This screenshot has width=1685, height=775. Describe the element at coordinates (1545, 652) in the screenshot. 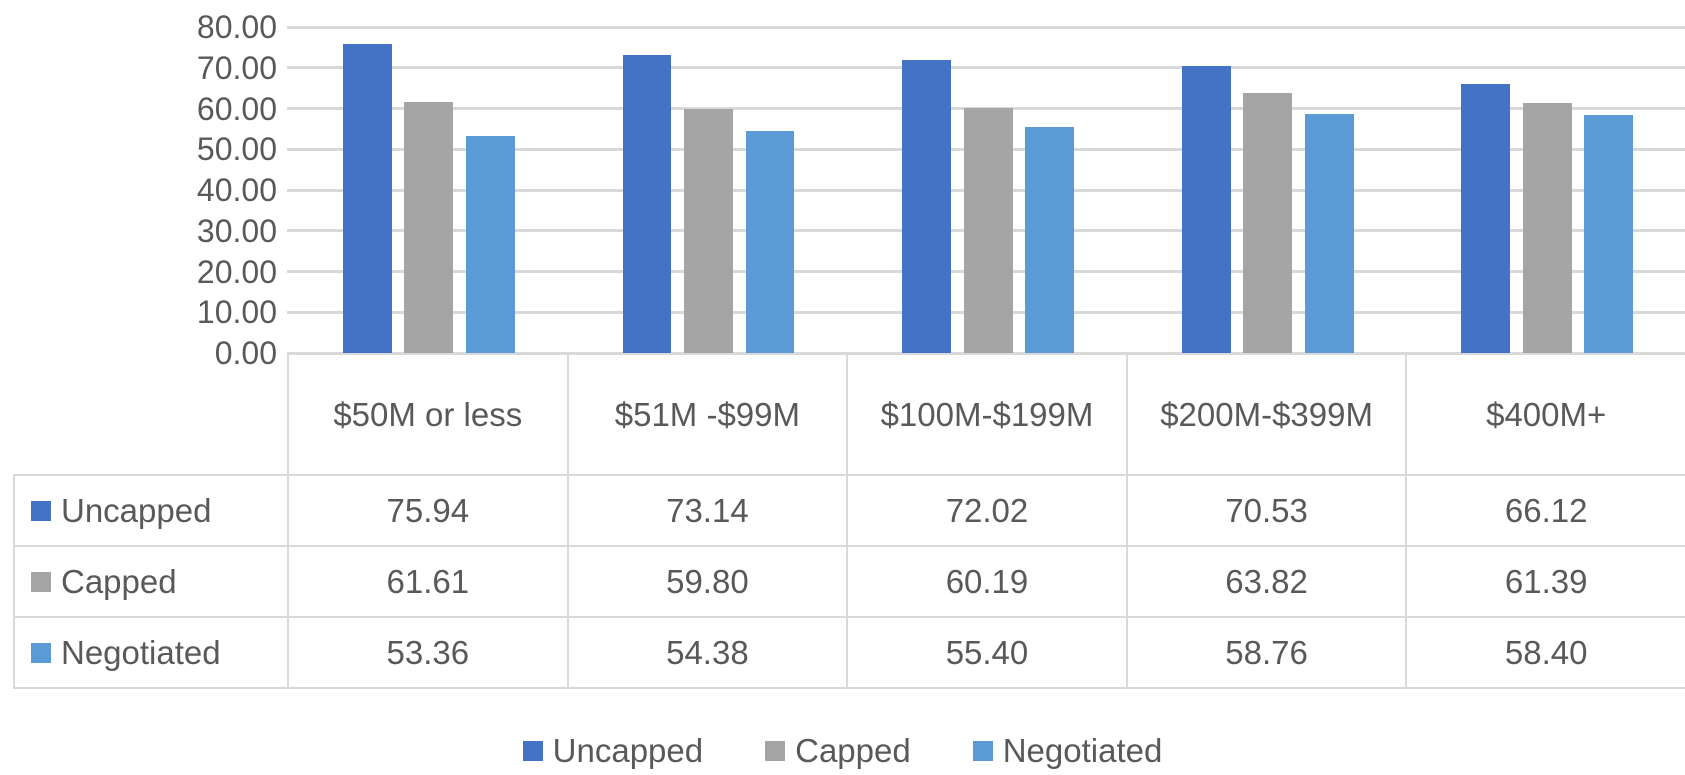

I see `table-value: 58.40` at that location.